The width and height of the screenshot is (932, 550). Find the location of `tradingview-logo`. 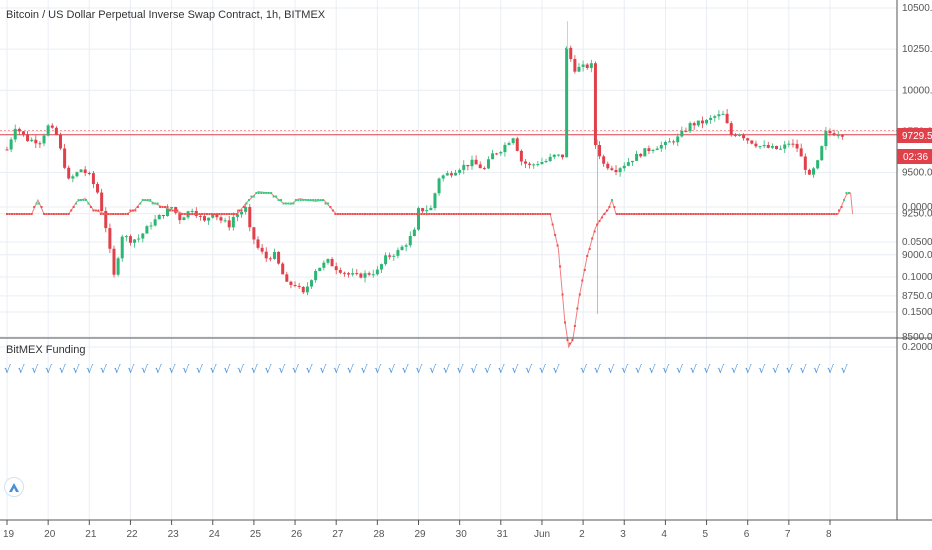

tradingview-logo is located at coordinates (14, 487).